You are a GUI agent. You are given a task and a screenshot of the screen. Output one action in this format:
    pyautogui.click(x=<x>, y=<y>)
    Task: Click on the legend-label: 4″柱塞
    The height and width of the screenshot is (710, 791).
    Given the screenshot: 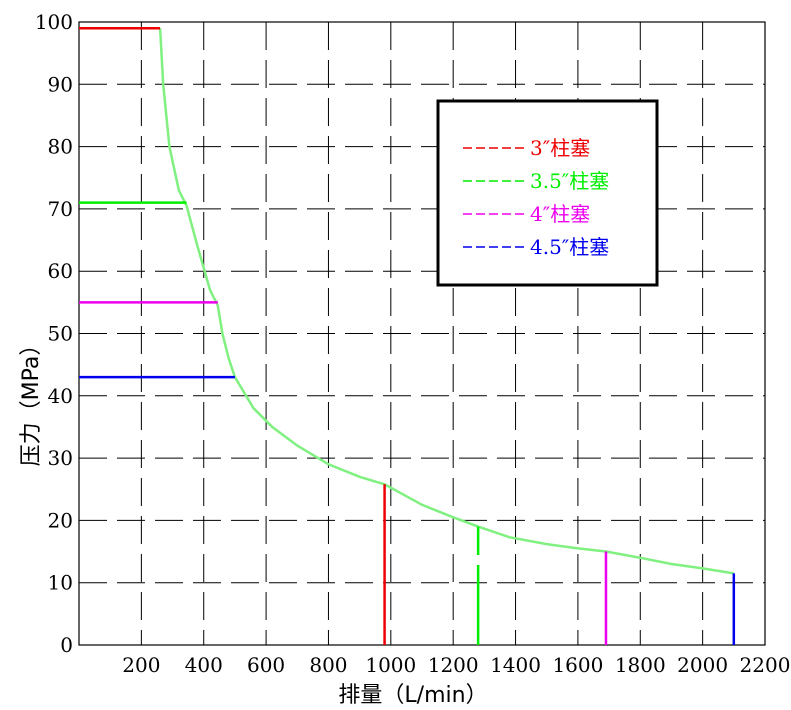 What is the action you would take?
    pyautogui.click(x=560, y=214)
    